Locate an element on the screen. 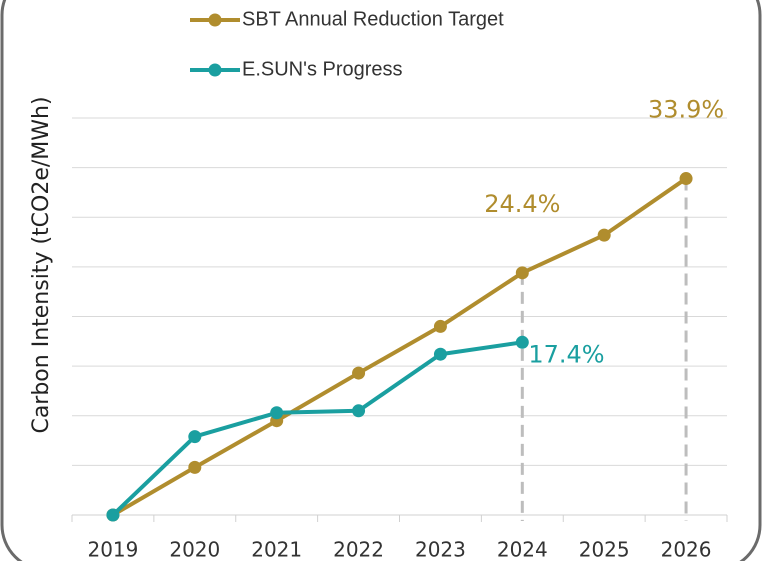 This screenshot has height=561, width=764. x-tick-label: 2023 is located at coordinates (440, 549).